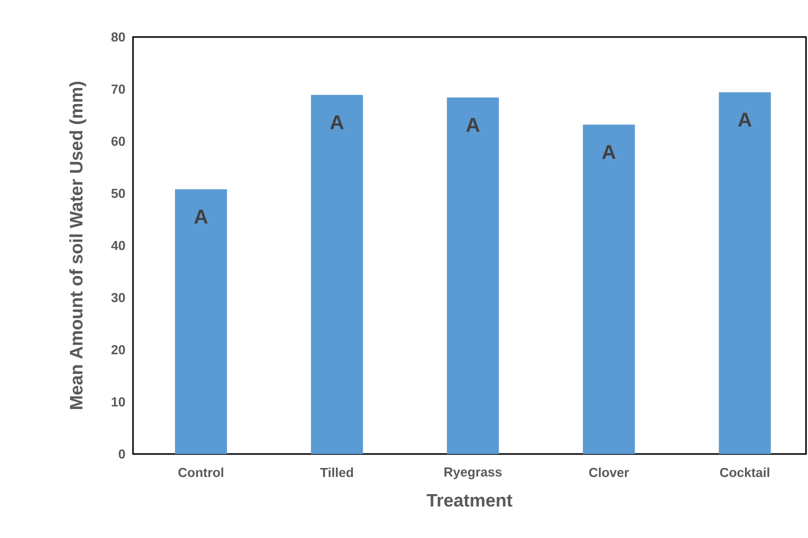 The width and height of the screenshot is (808, 538). I want to click on y-tick-label: 10, so click(118, 401).